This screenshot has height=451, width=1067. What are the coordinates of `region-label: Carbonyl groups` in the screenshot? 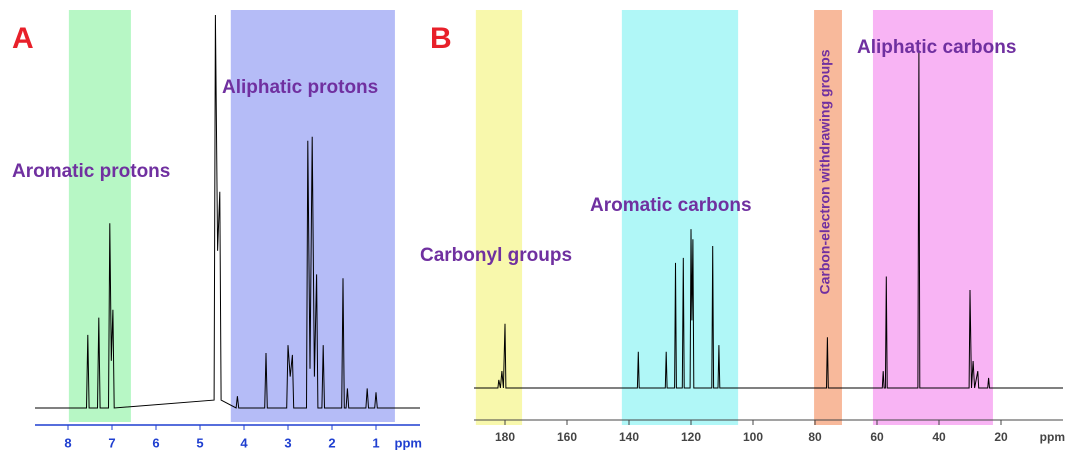 It's located at (496, 255).